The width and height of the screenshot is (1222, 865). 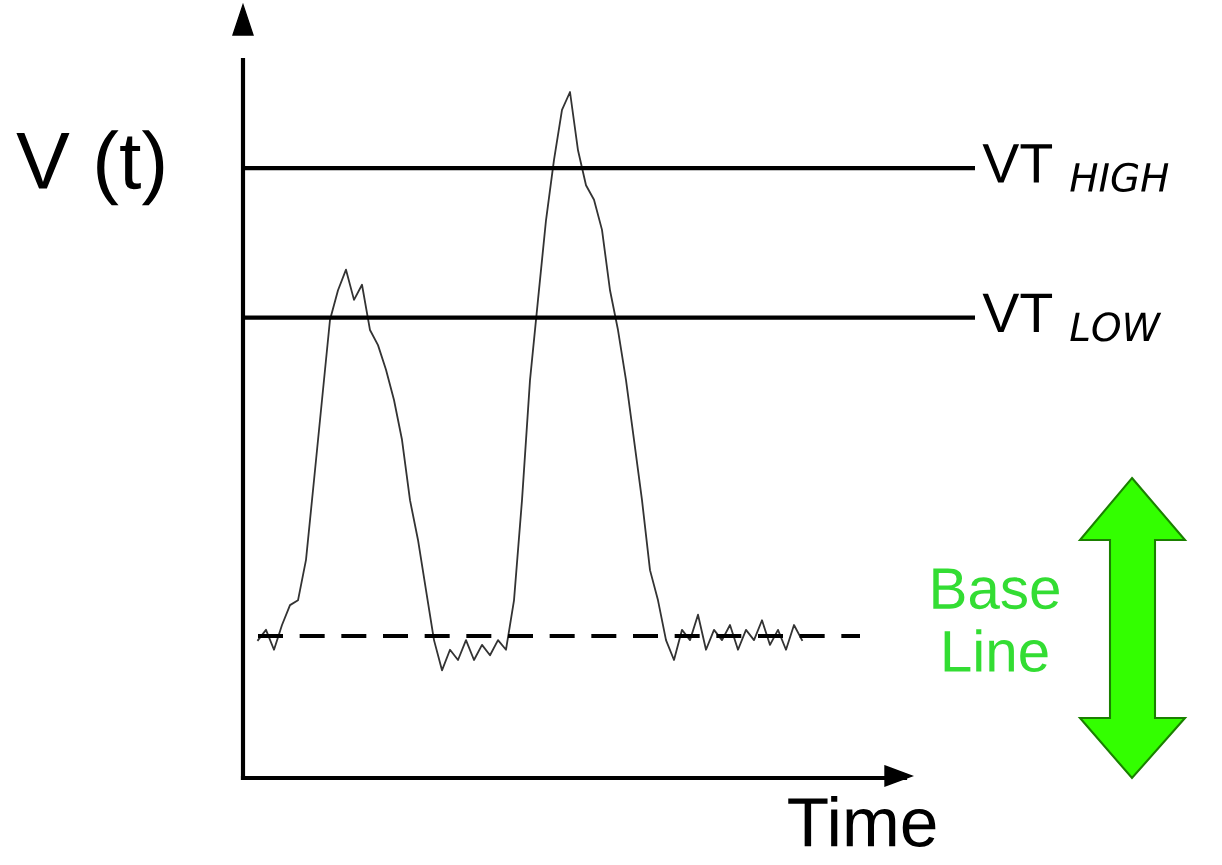 I want to click on text: Base Line, so click(x=996, y=620).